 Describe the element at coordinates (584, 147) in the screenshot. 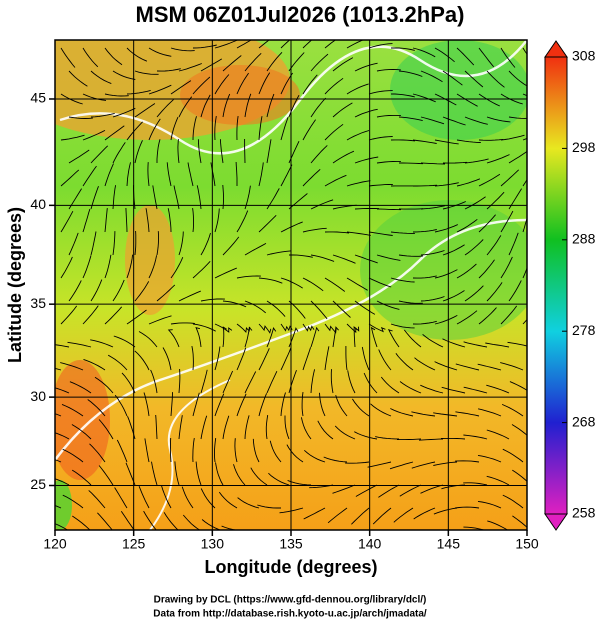

I see `colorbar-tick-label: 298` at that location.